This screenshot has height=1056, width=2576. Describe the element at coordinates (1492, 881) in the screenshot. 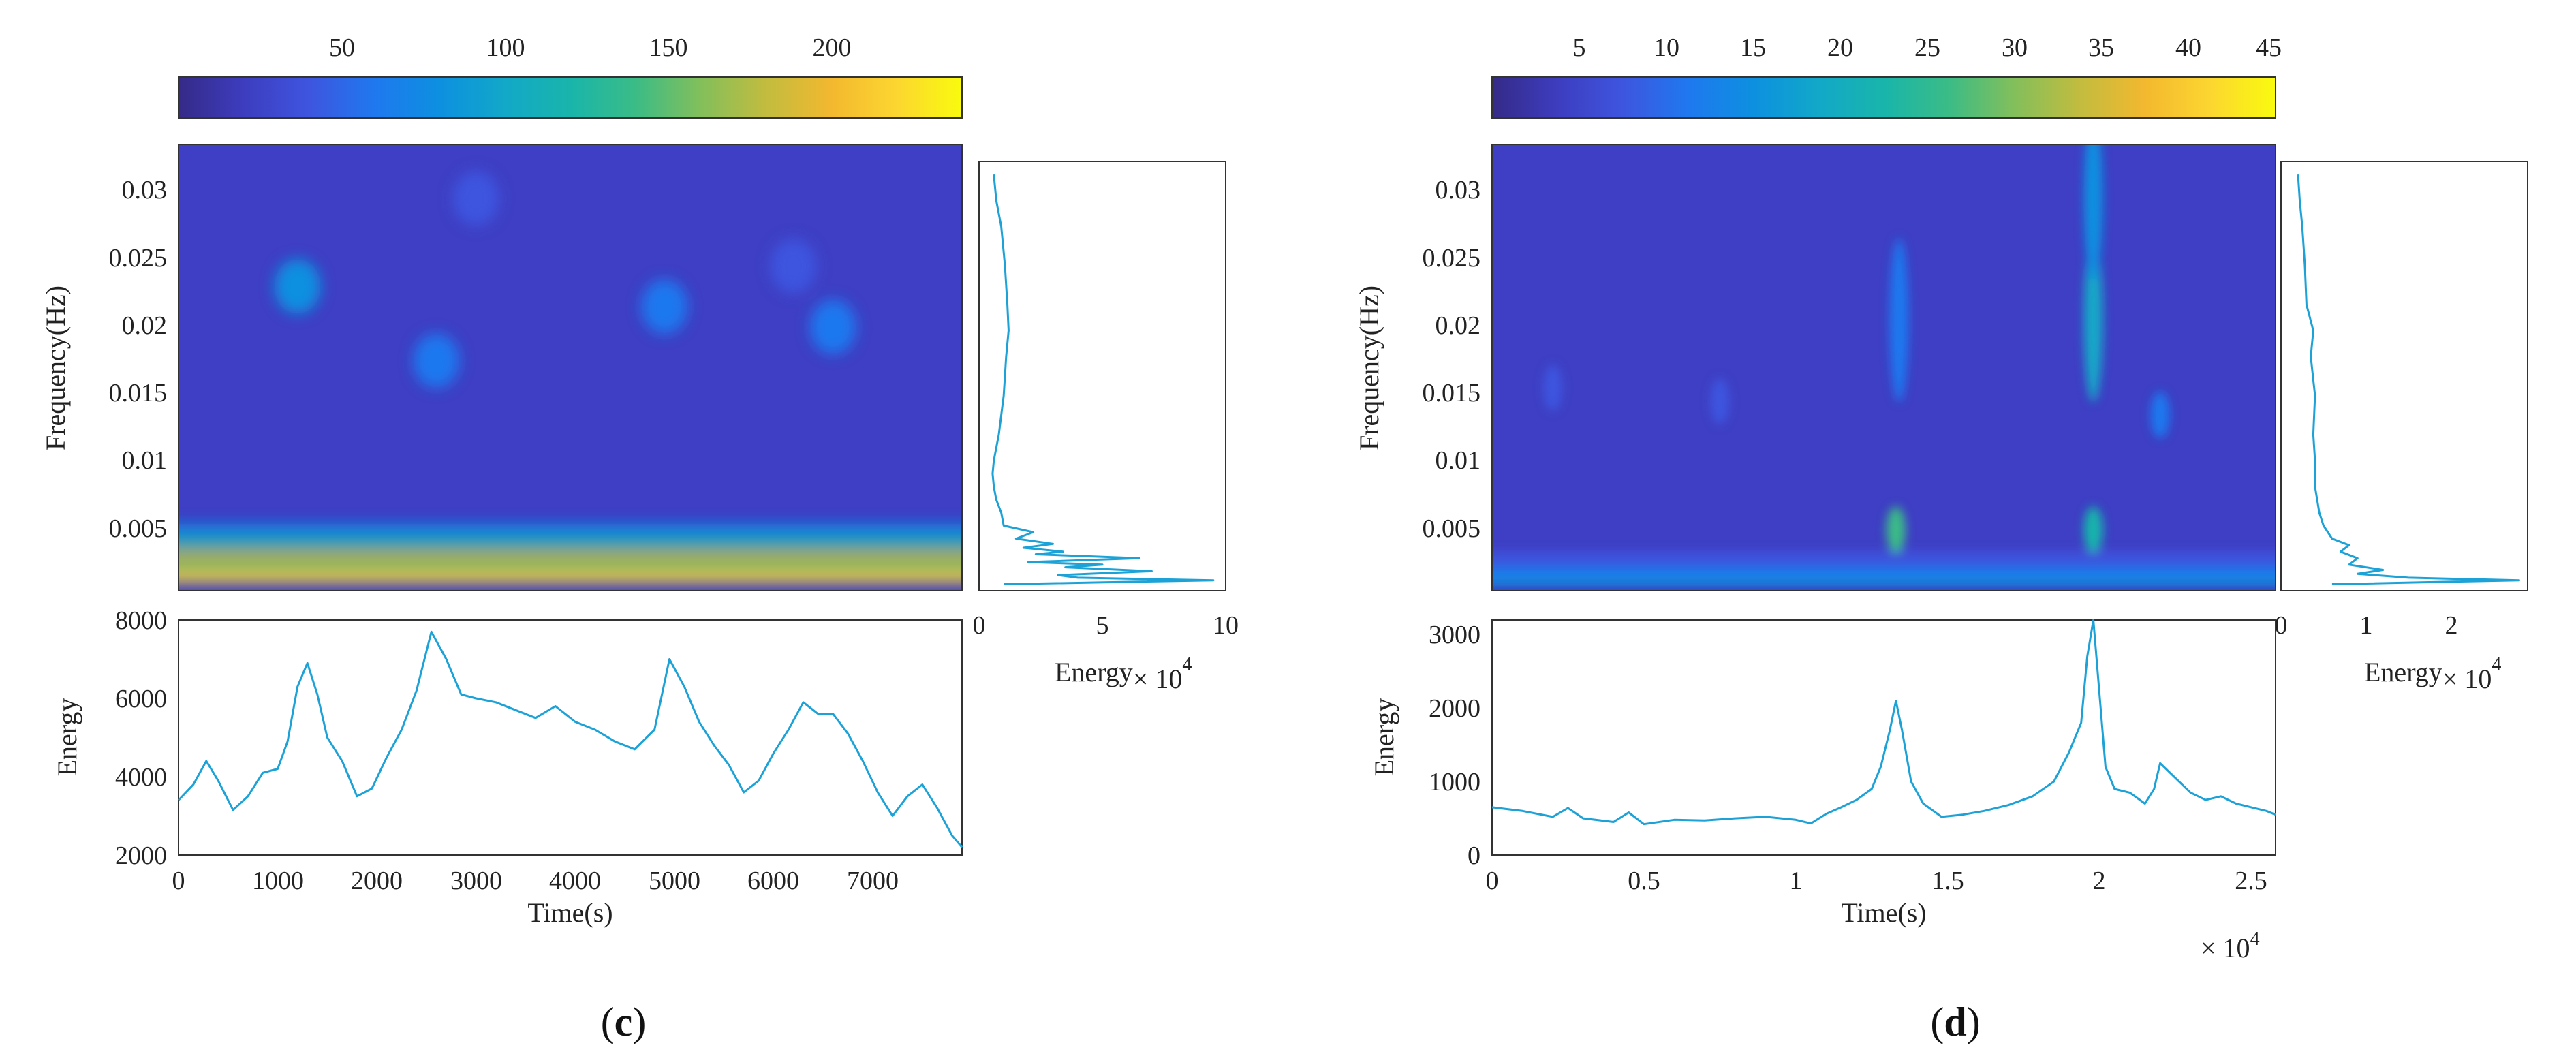

I see `time-energy-d-xtick: 0` at that location.